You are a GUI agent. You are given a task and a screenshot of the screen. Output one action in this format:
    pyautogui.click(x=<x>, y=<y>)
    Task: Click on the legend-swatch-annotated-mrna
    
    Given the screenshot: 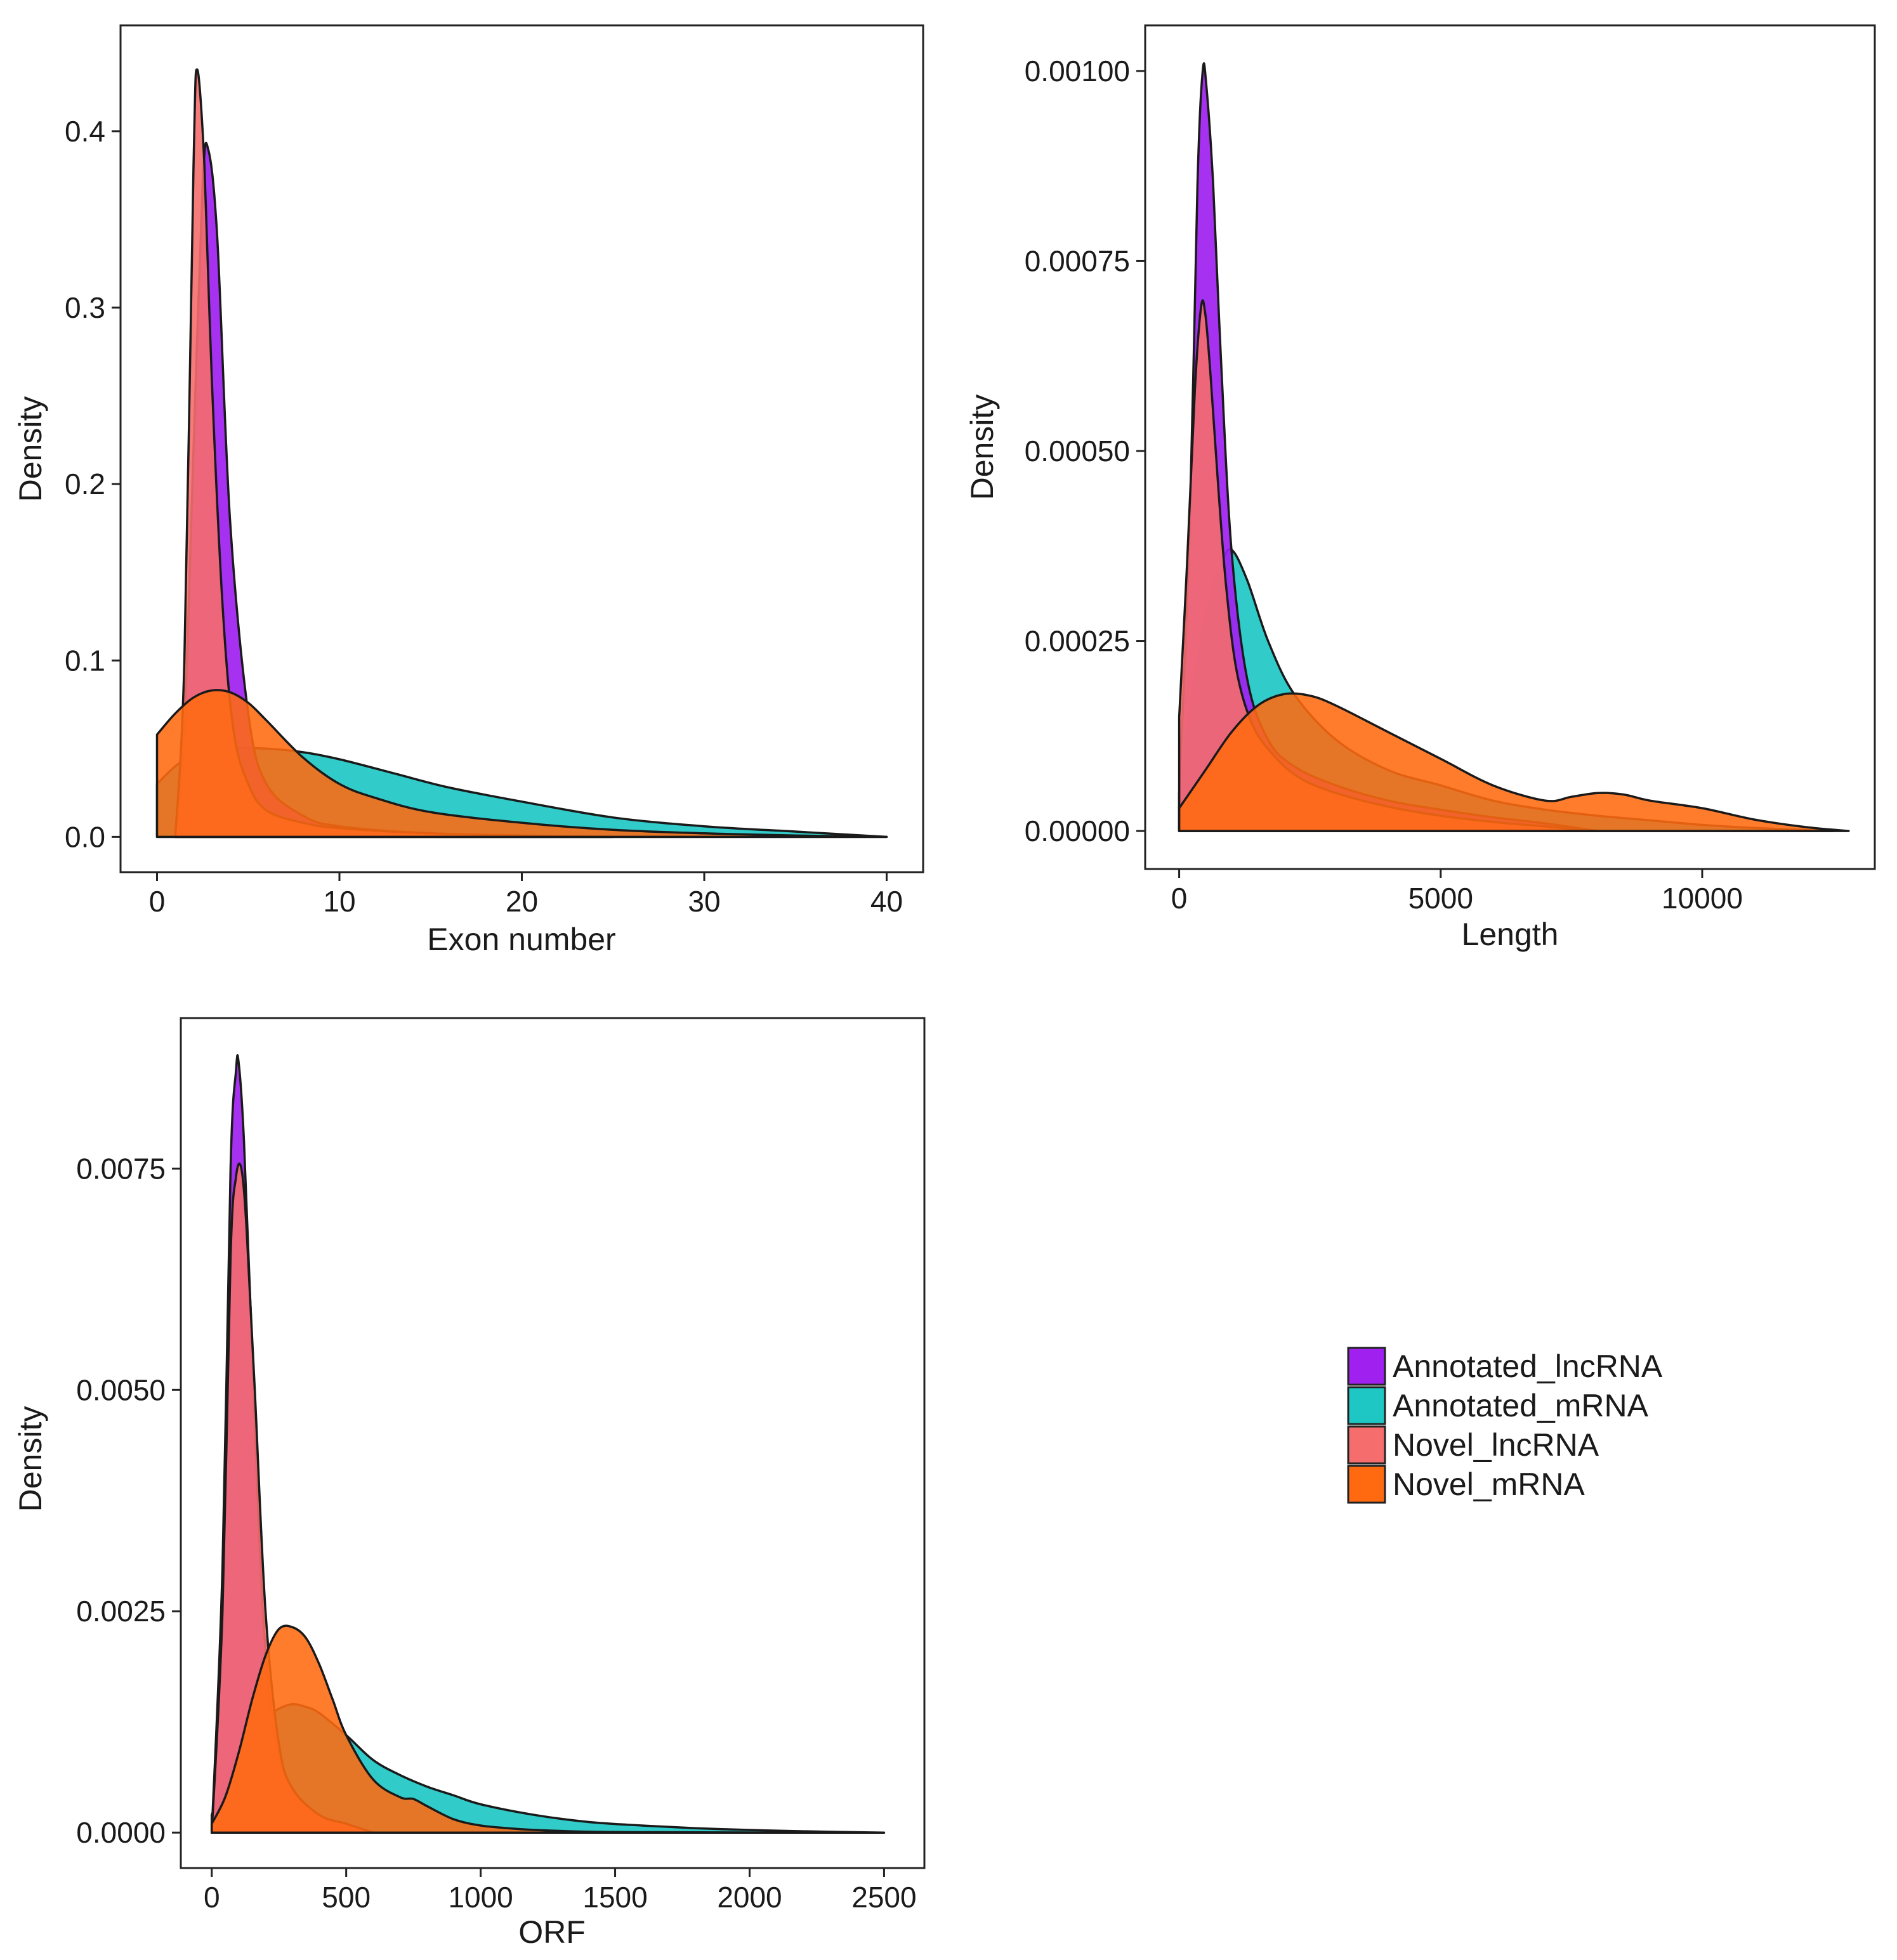 What is the action you would take?
    pyautogui.click(x=1367, y=1405)
    